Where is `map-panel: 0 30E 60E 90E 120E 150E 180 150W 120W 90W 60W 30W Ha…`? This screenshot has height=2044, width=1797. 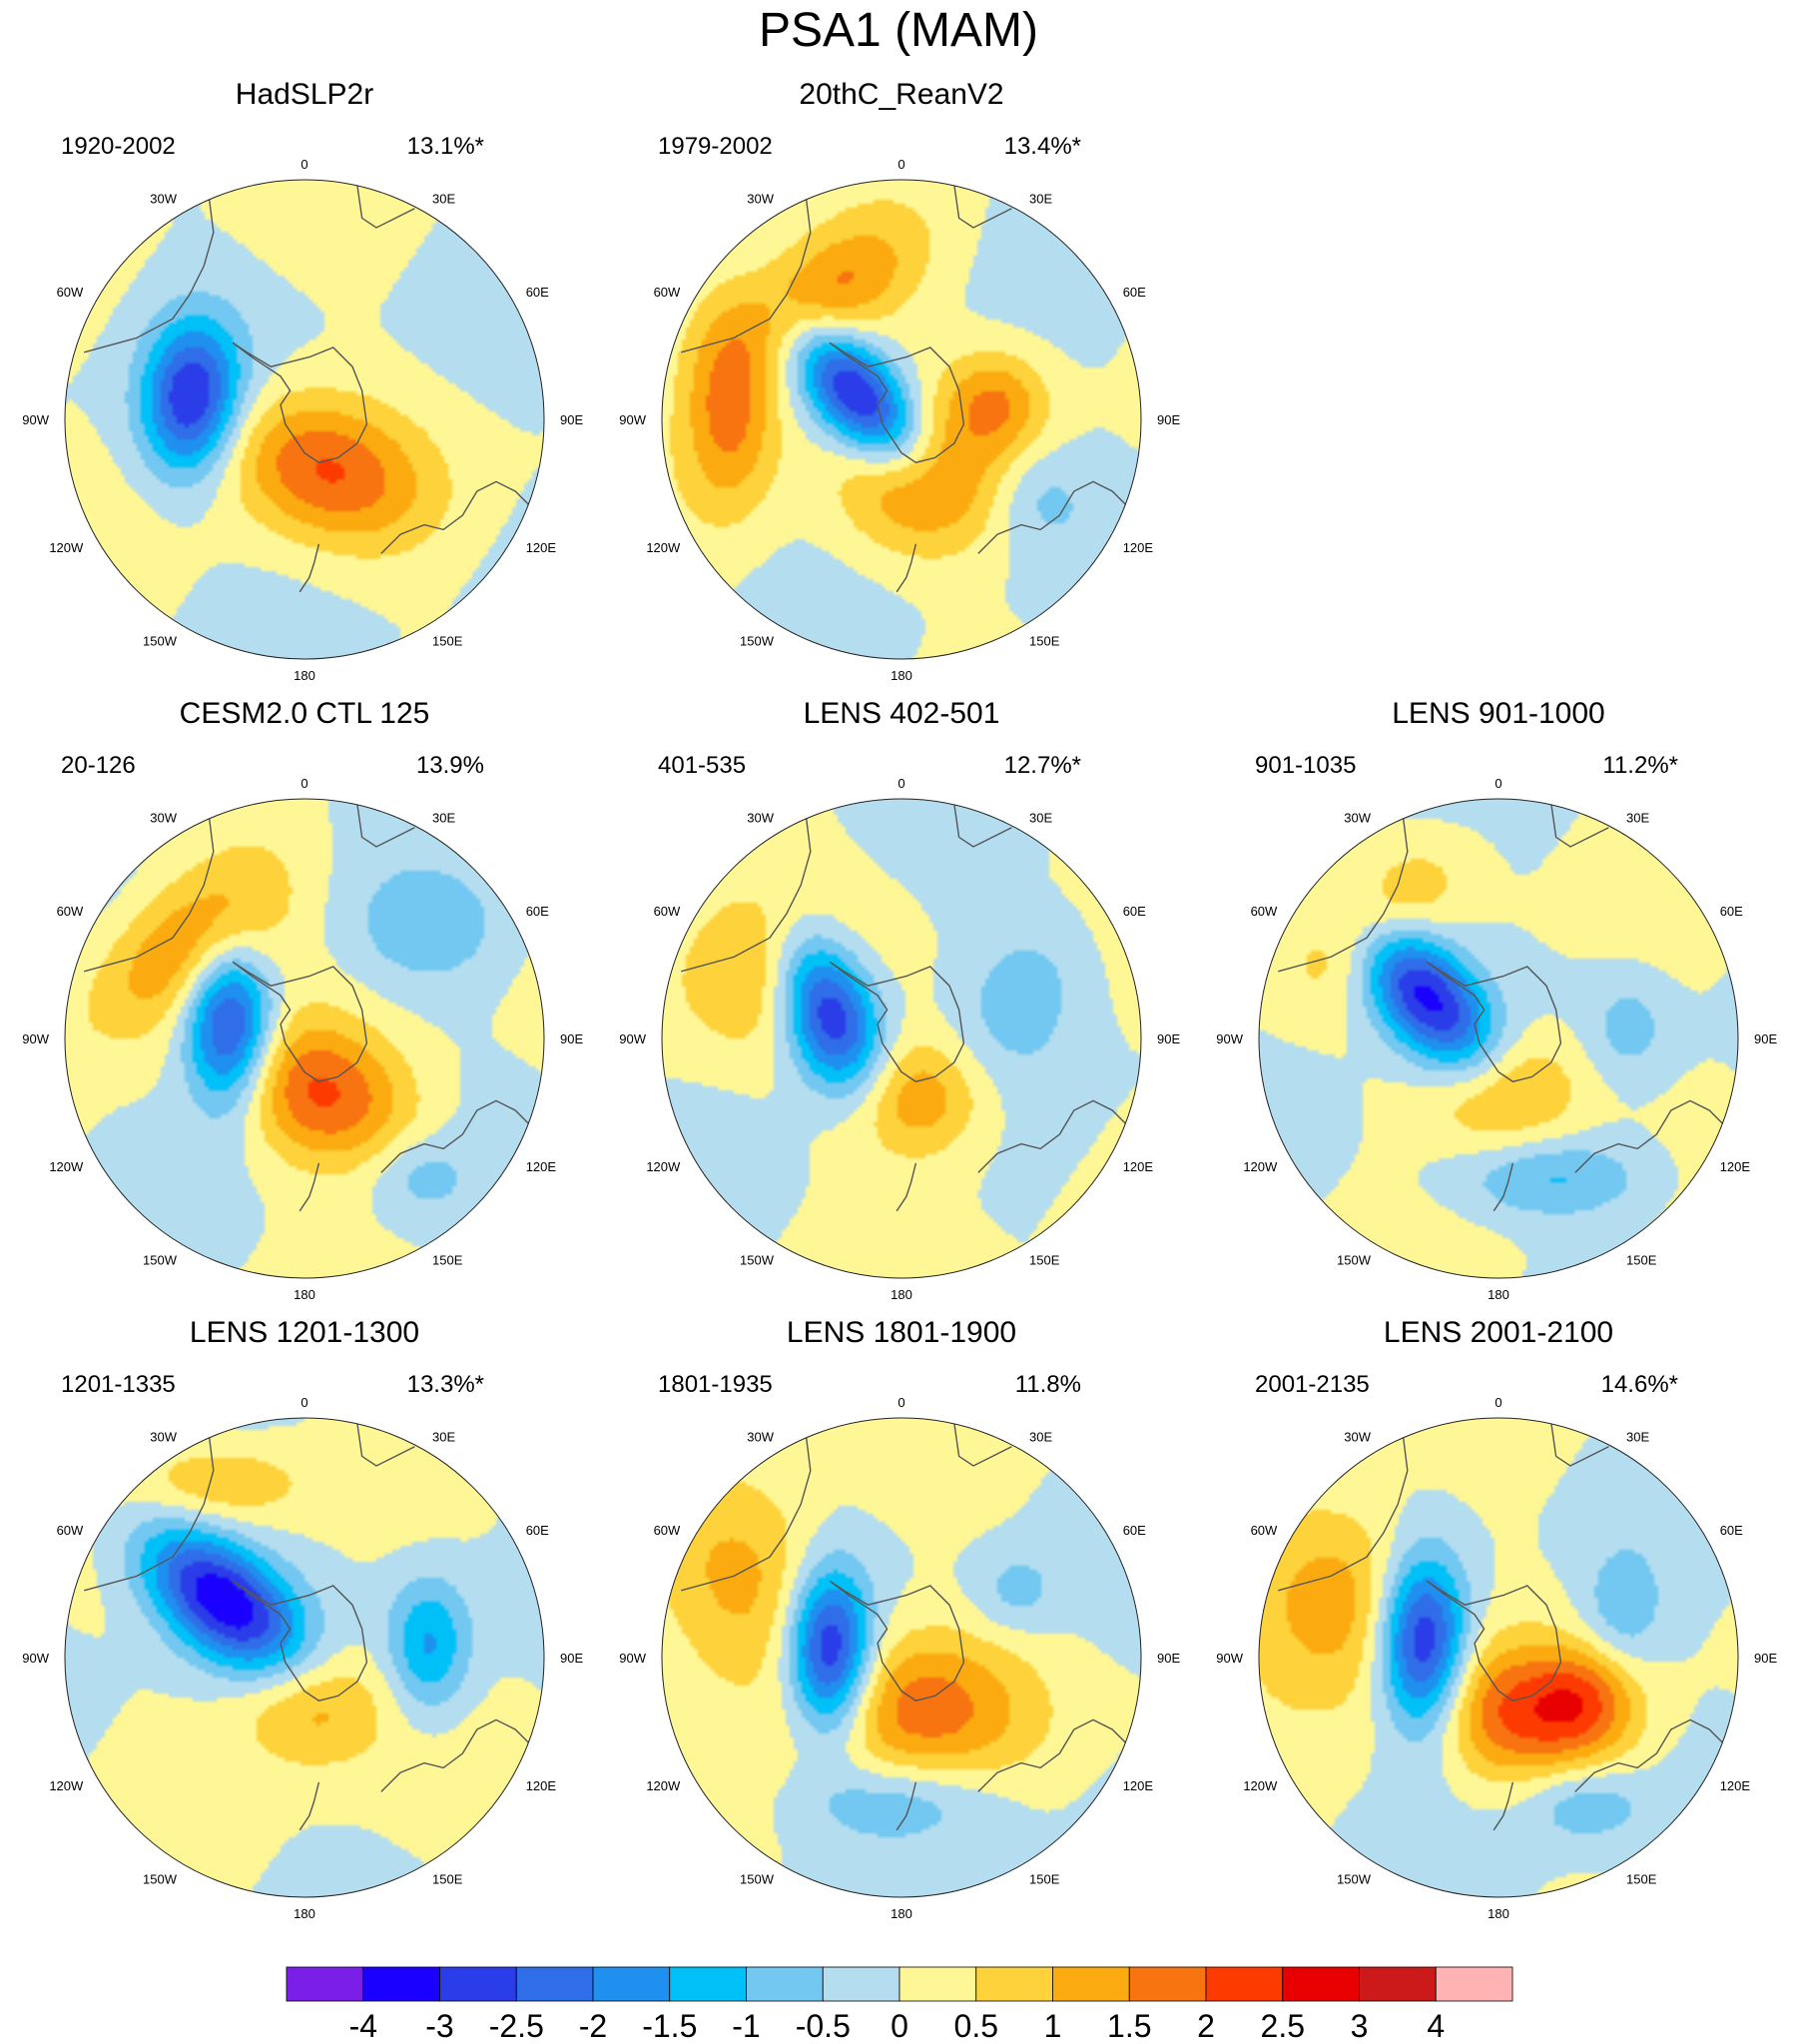
map-panel: 0 30E 60E 90E 120E 150E 180 150W 120W 90W 60W 30W Ha… is located at coordinates (302, 380).